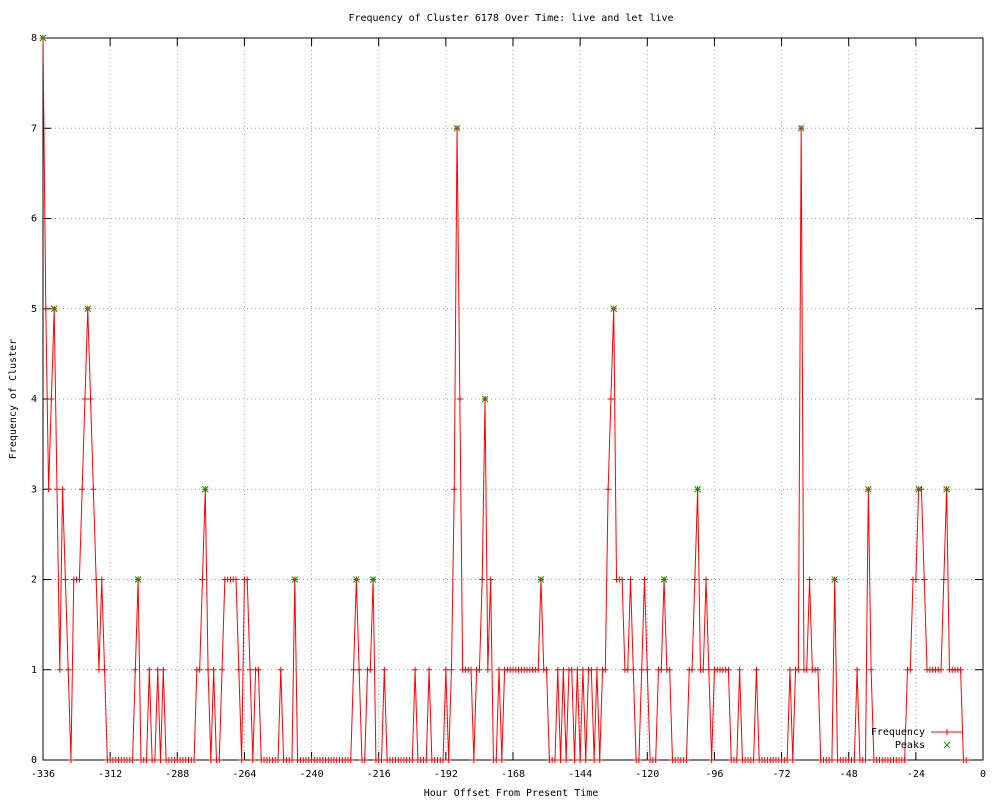 Image resolution: width=1000 pixels, height=800 pixels. Describe the element at coordinates (34, 309) in the screenshot. I see `y-tick-label: 5` at that location.